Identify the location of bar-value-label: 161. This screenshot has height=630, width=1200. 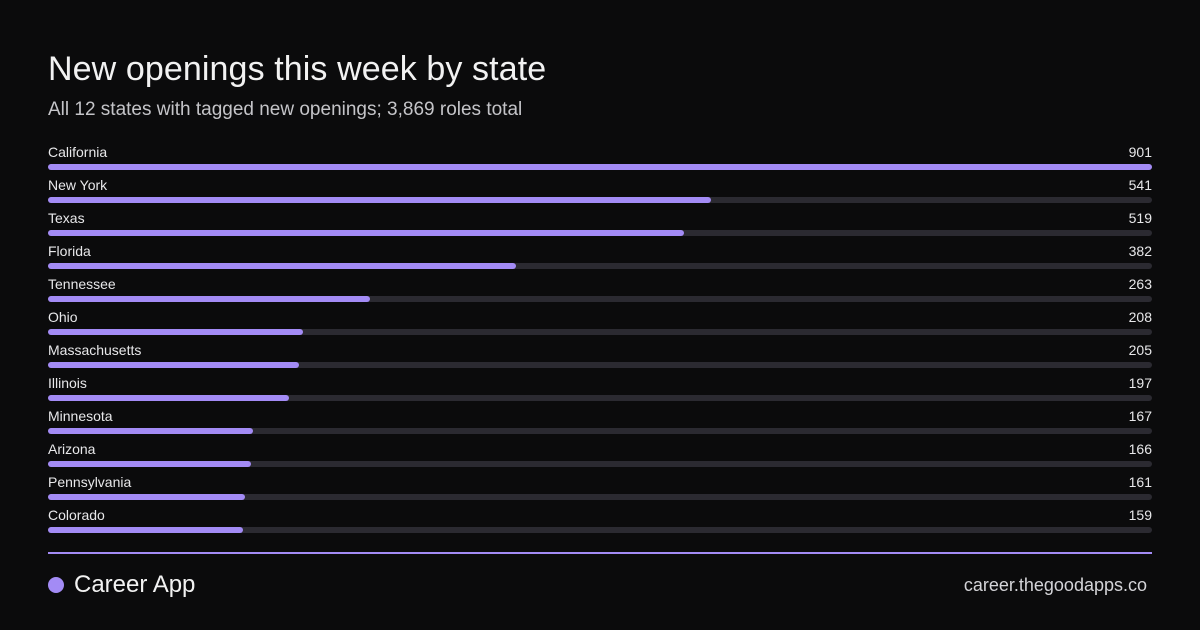
(1140, 482).